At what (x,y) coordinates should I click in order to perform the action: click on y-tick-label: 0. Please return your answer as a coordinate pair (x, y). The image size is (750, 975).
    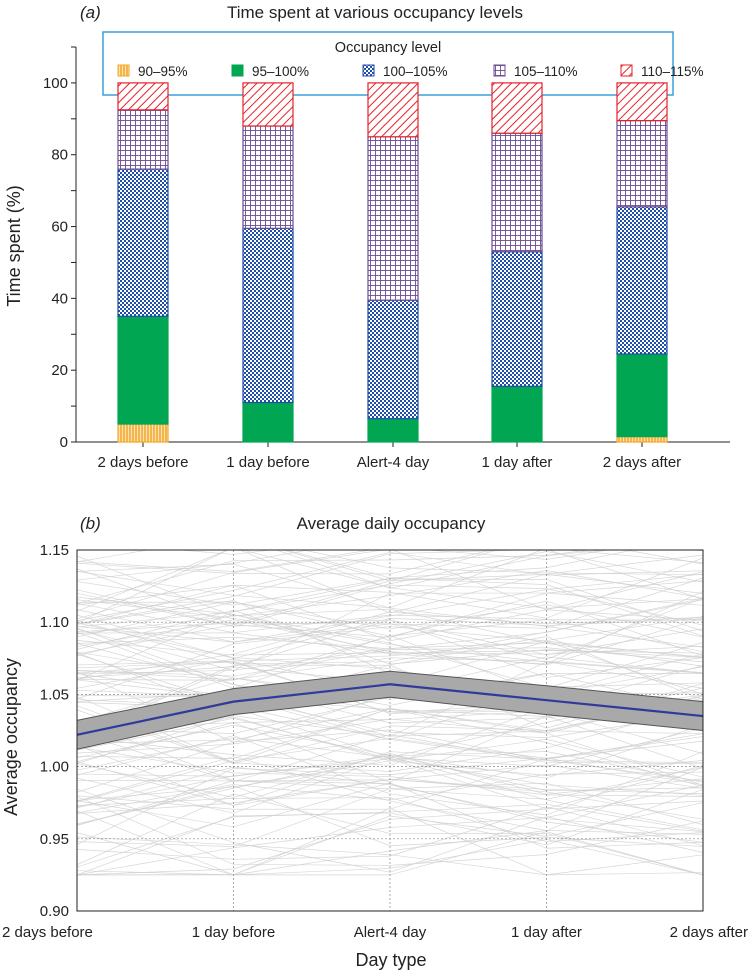
    Looking at the image, I should click on (64, 442).